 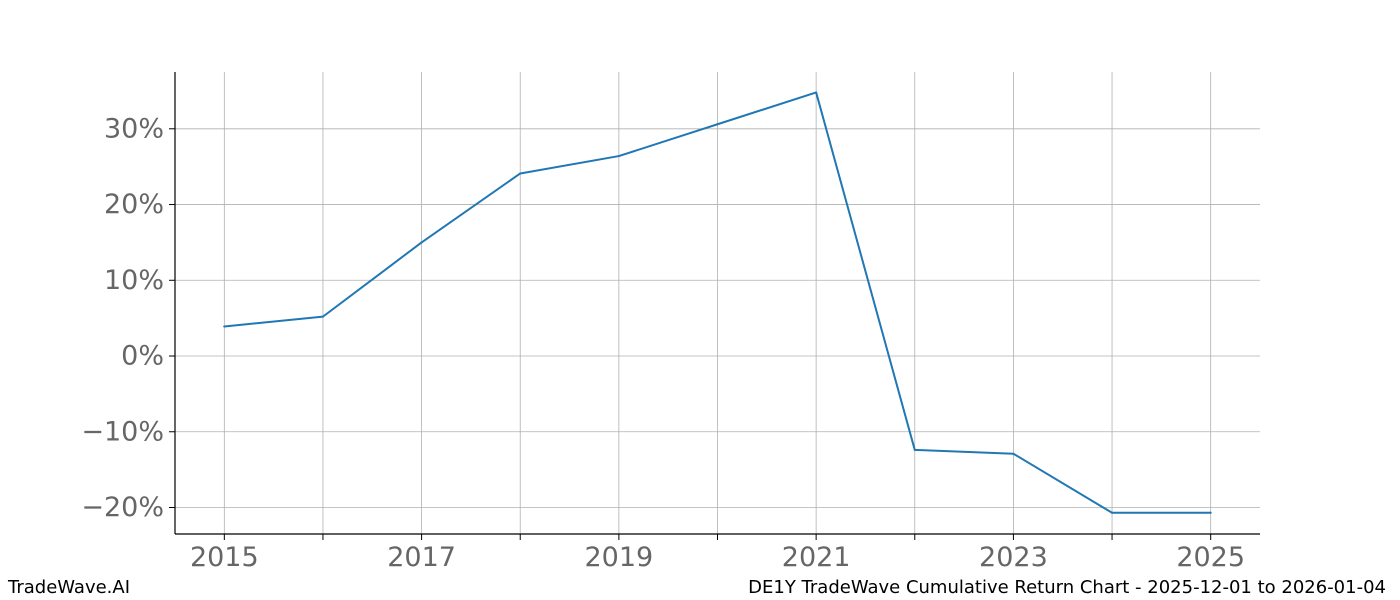 I want to click on x-tick-label: 2017, so click(x=421, y=557).